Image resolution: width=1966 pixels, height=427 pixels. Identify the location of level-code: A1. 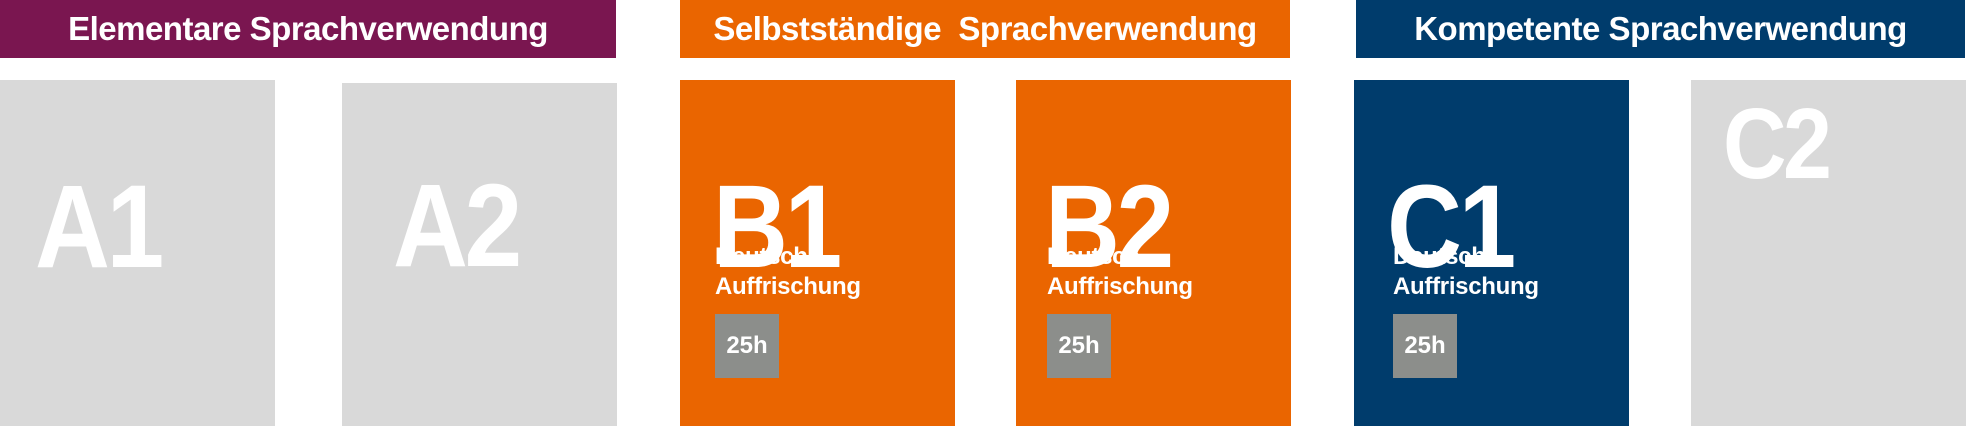
(99, 227).